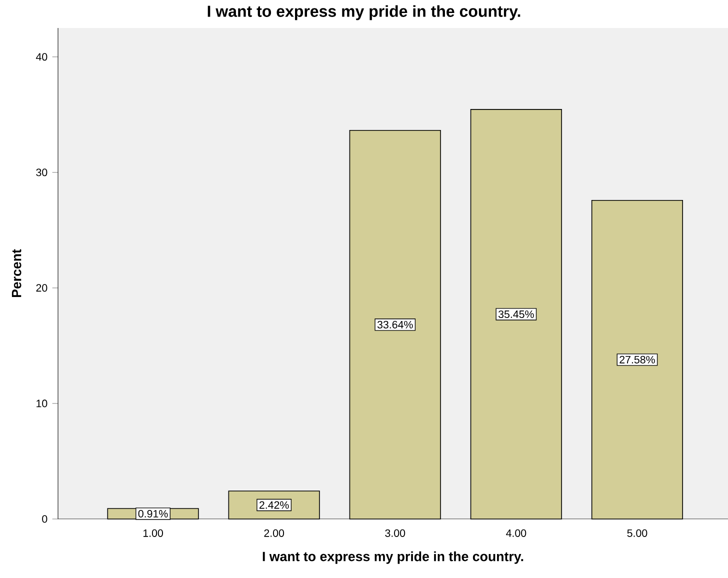 The image size is (728, 578). Describe the element at coordinates (42, 404) in the screenshot. I see `y-tick-label: 10` at that location.